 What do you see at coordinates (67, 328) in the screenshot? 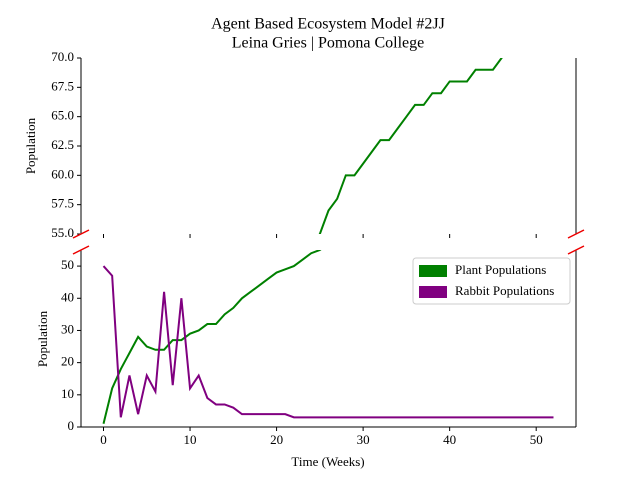
I see `y-tick-label: 30` at bounding box center [67, 328].